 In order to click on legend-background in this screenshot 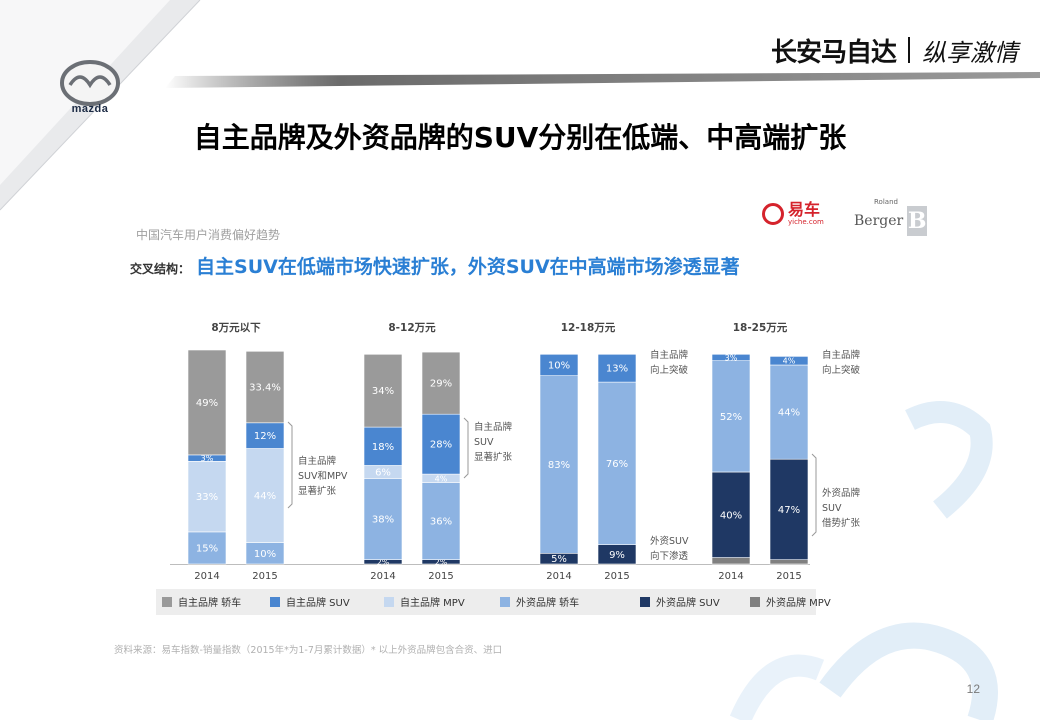, I will do `click(486, 602)`.